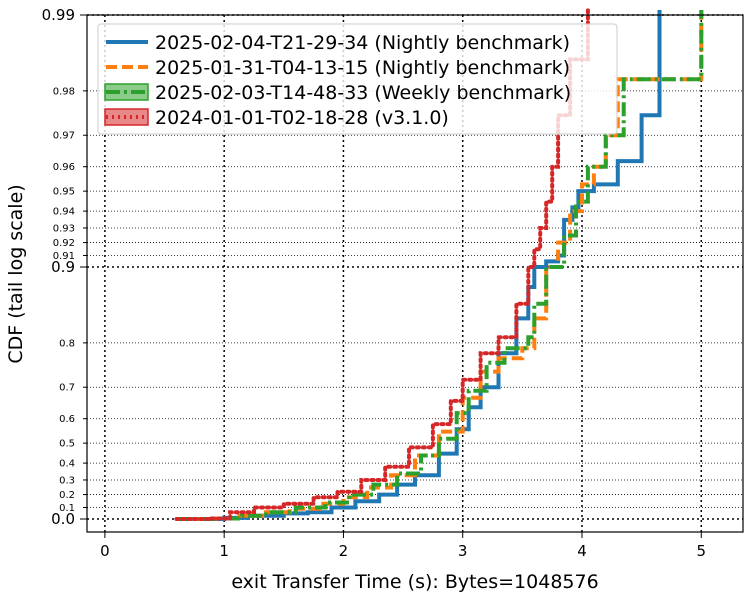  What do you see at coordinates (64, 228) in the screenshot?
I see `y-minor-tick-label: 0.93` at bounding box center [64, 228].